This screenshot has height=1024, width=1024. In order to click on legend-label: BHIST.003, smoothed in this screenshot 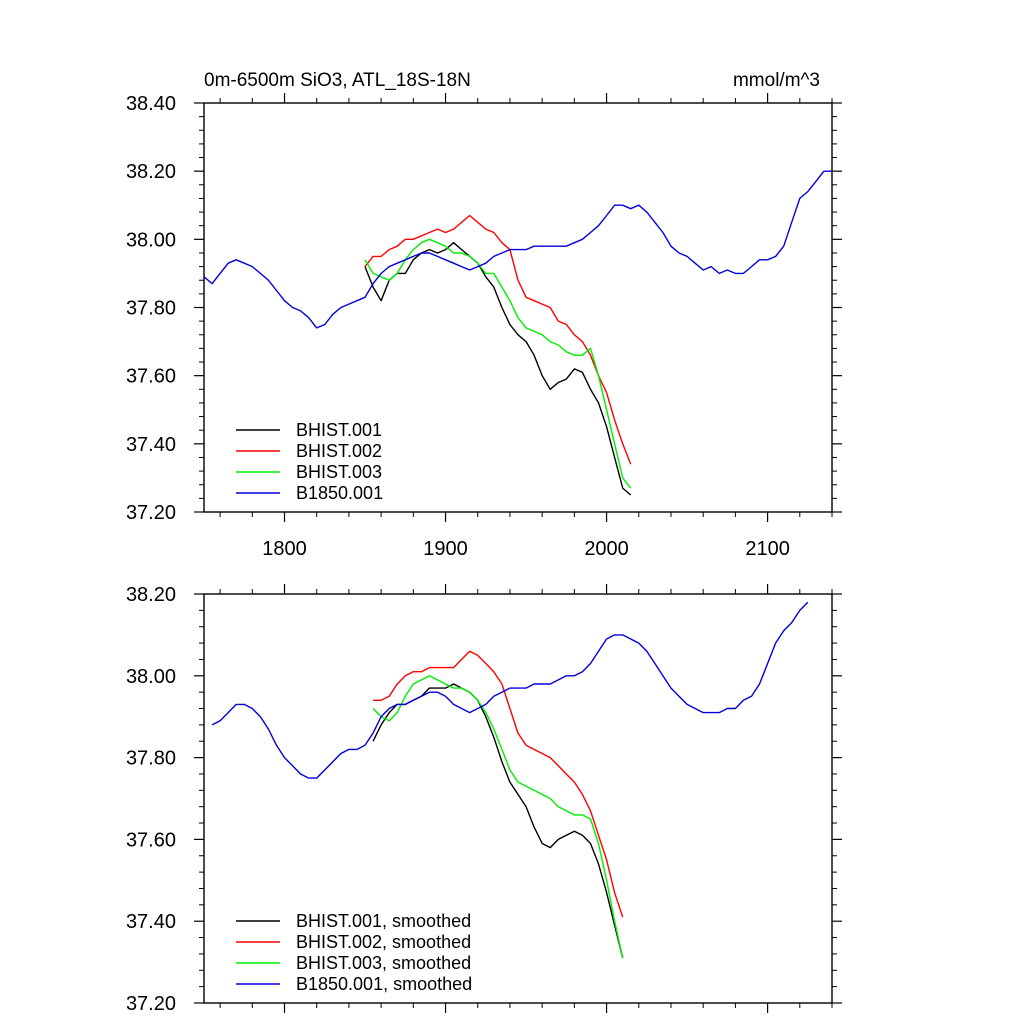, I will do `click(383, 963)`.